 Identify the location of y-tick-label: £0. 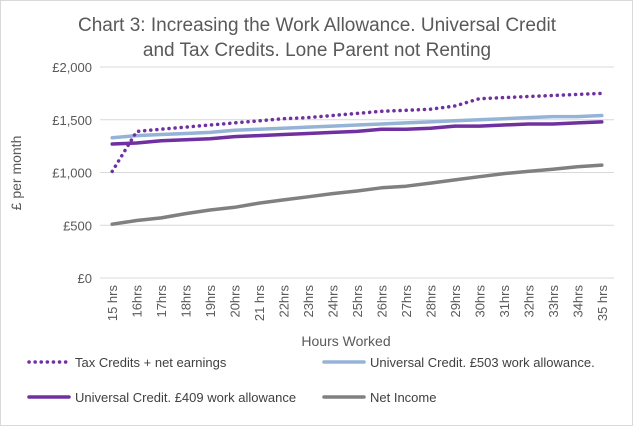
(85, 278).